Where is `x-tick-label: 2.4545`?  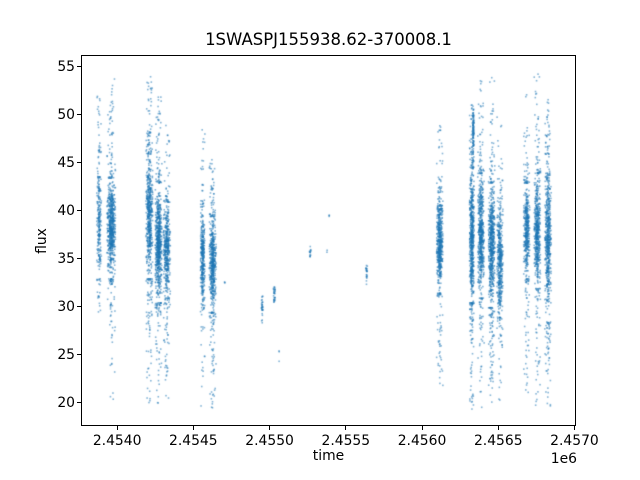
x-tick-label: 2.4545 is located at coordinates (193, 441).